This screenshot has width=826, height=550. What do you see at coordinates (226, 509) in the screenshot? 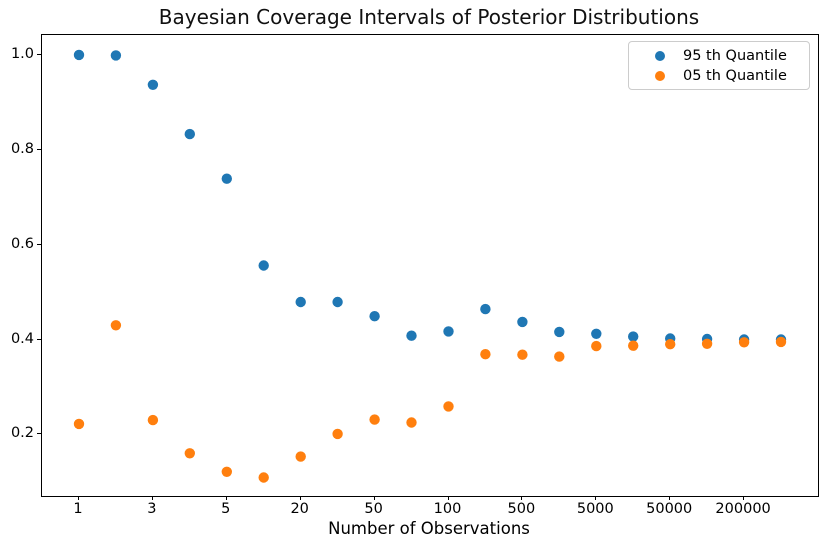
I see `x-tick-label: 5` at bounding box center [226, 509].